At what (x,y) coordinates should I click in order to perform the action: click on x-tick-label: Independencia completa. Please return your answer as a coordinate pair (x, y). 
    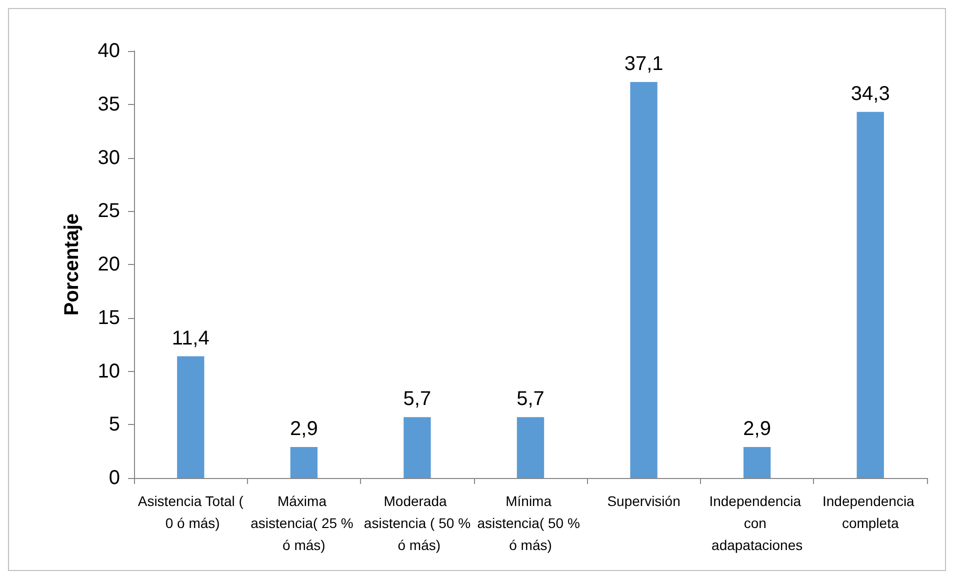
    Looking at the image, I should click on (870, 512).